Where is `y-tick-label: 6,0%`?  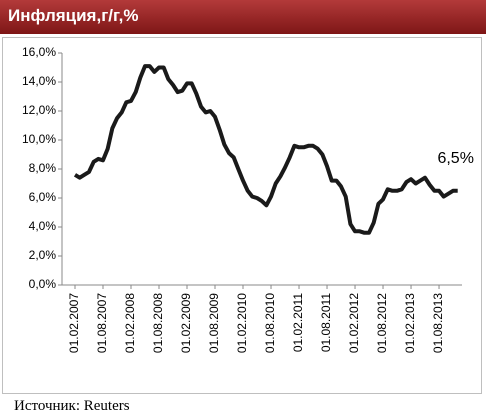 y-tick-label: 6,0% is located at coordinates (43, 197).